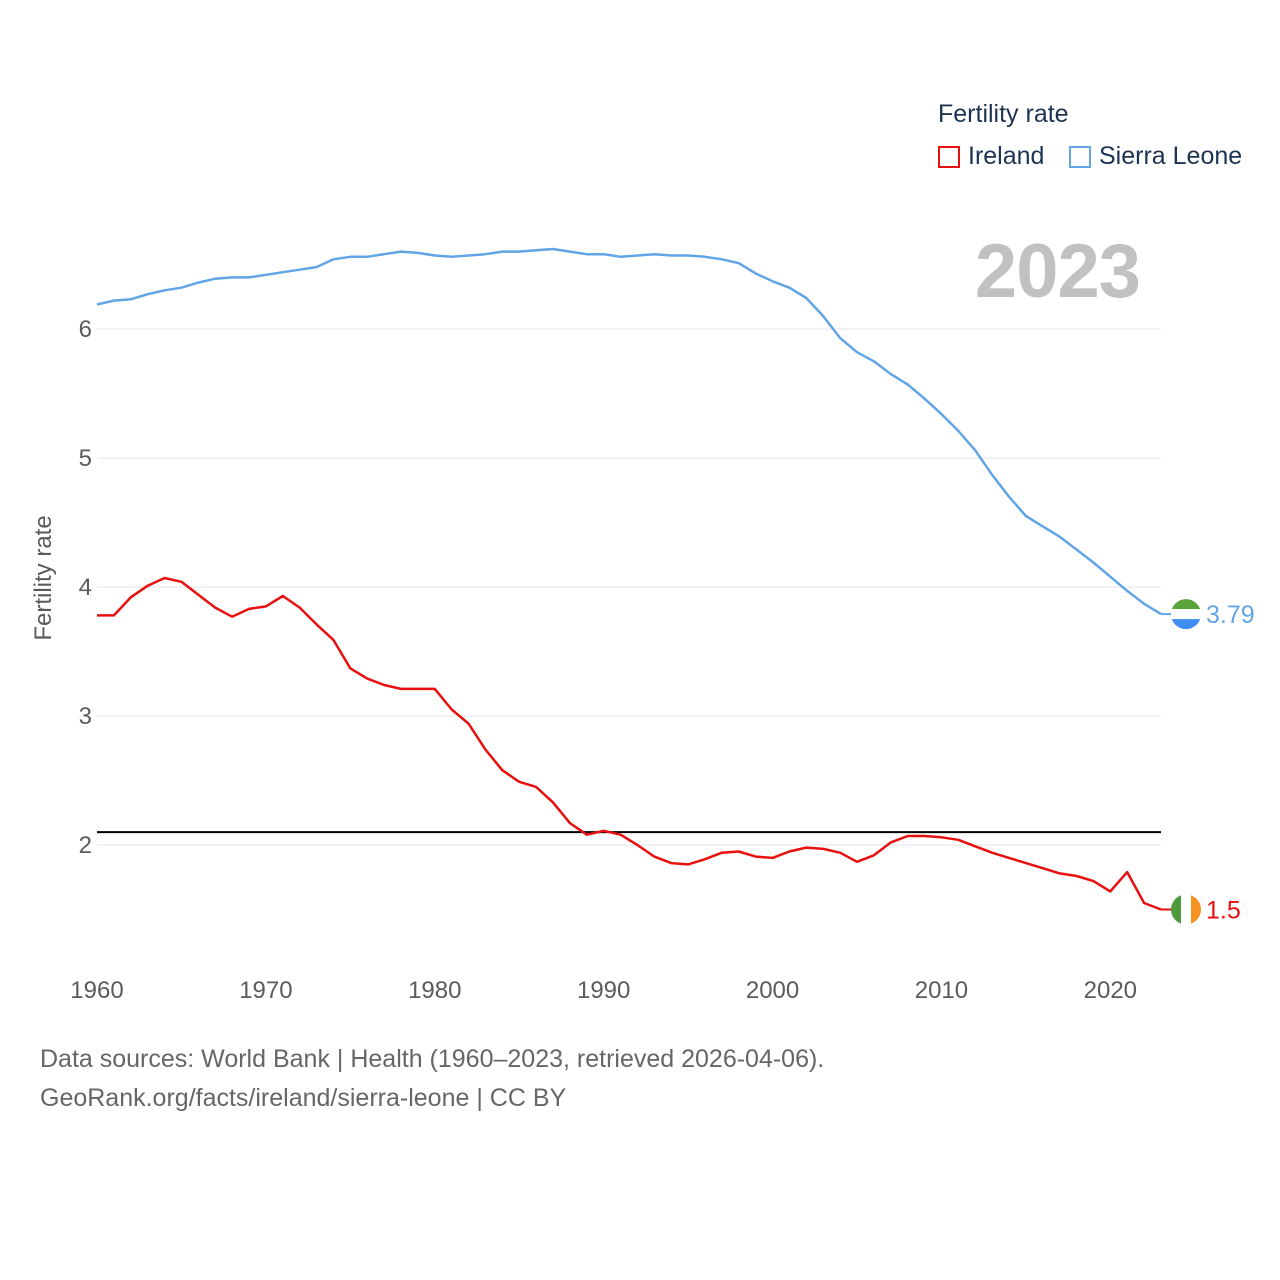 The width and height of the screenshot is (1280, 1280). What do you see at coordinates (1057, 271) in the screenshot?
I see `year-label: 2023` at bounding box center [1057, 271].